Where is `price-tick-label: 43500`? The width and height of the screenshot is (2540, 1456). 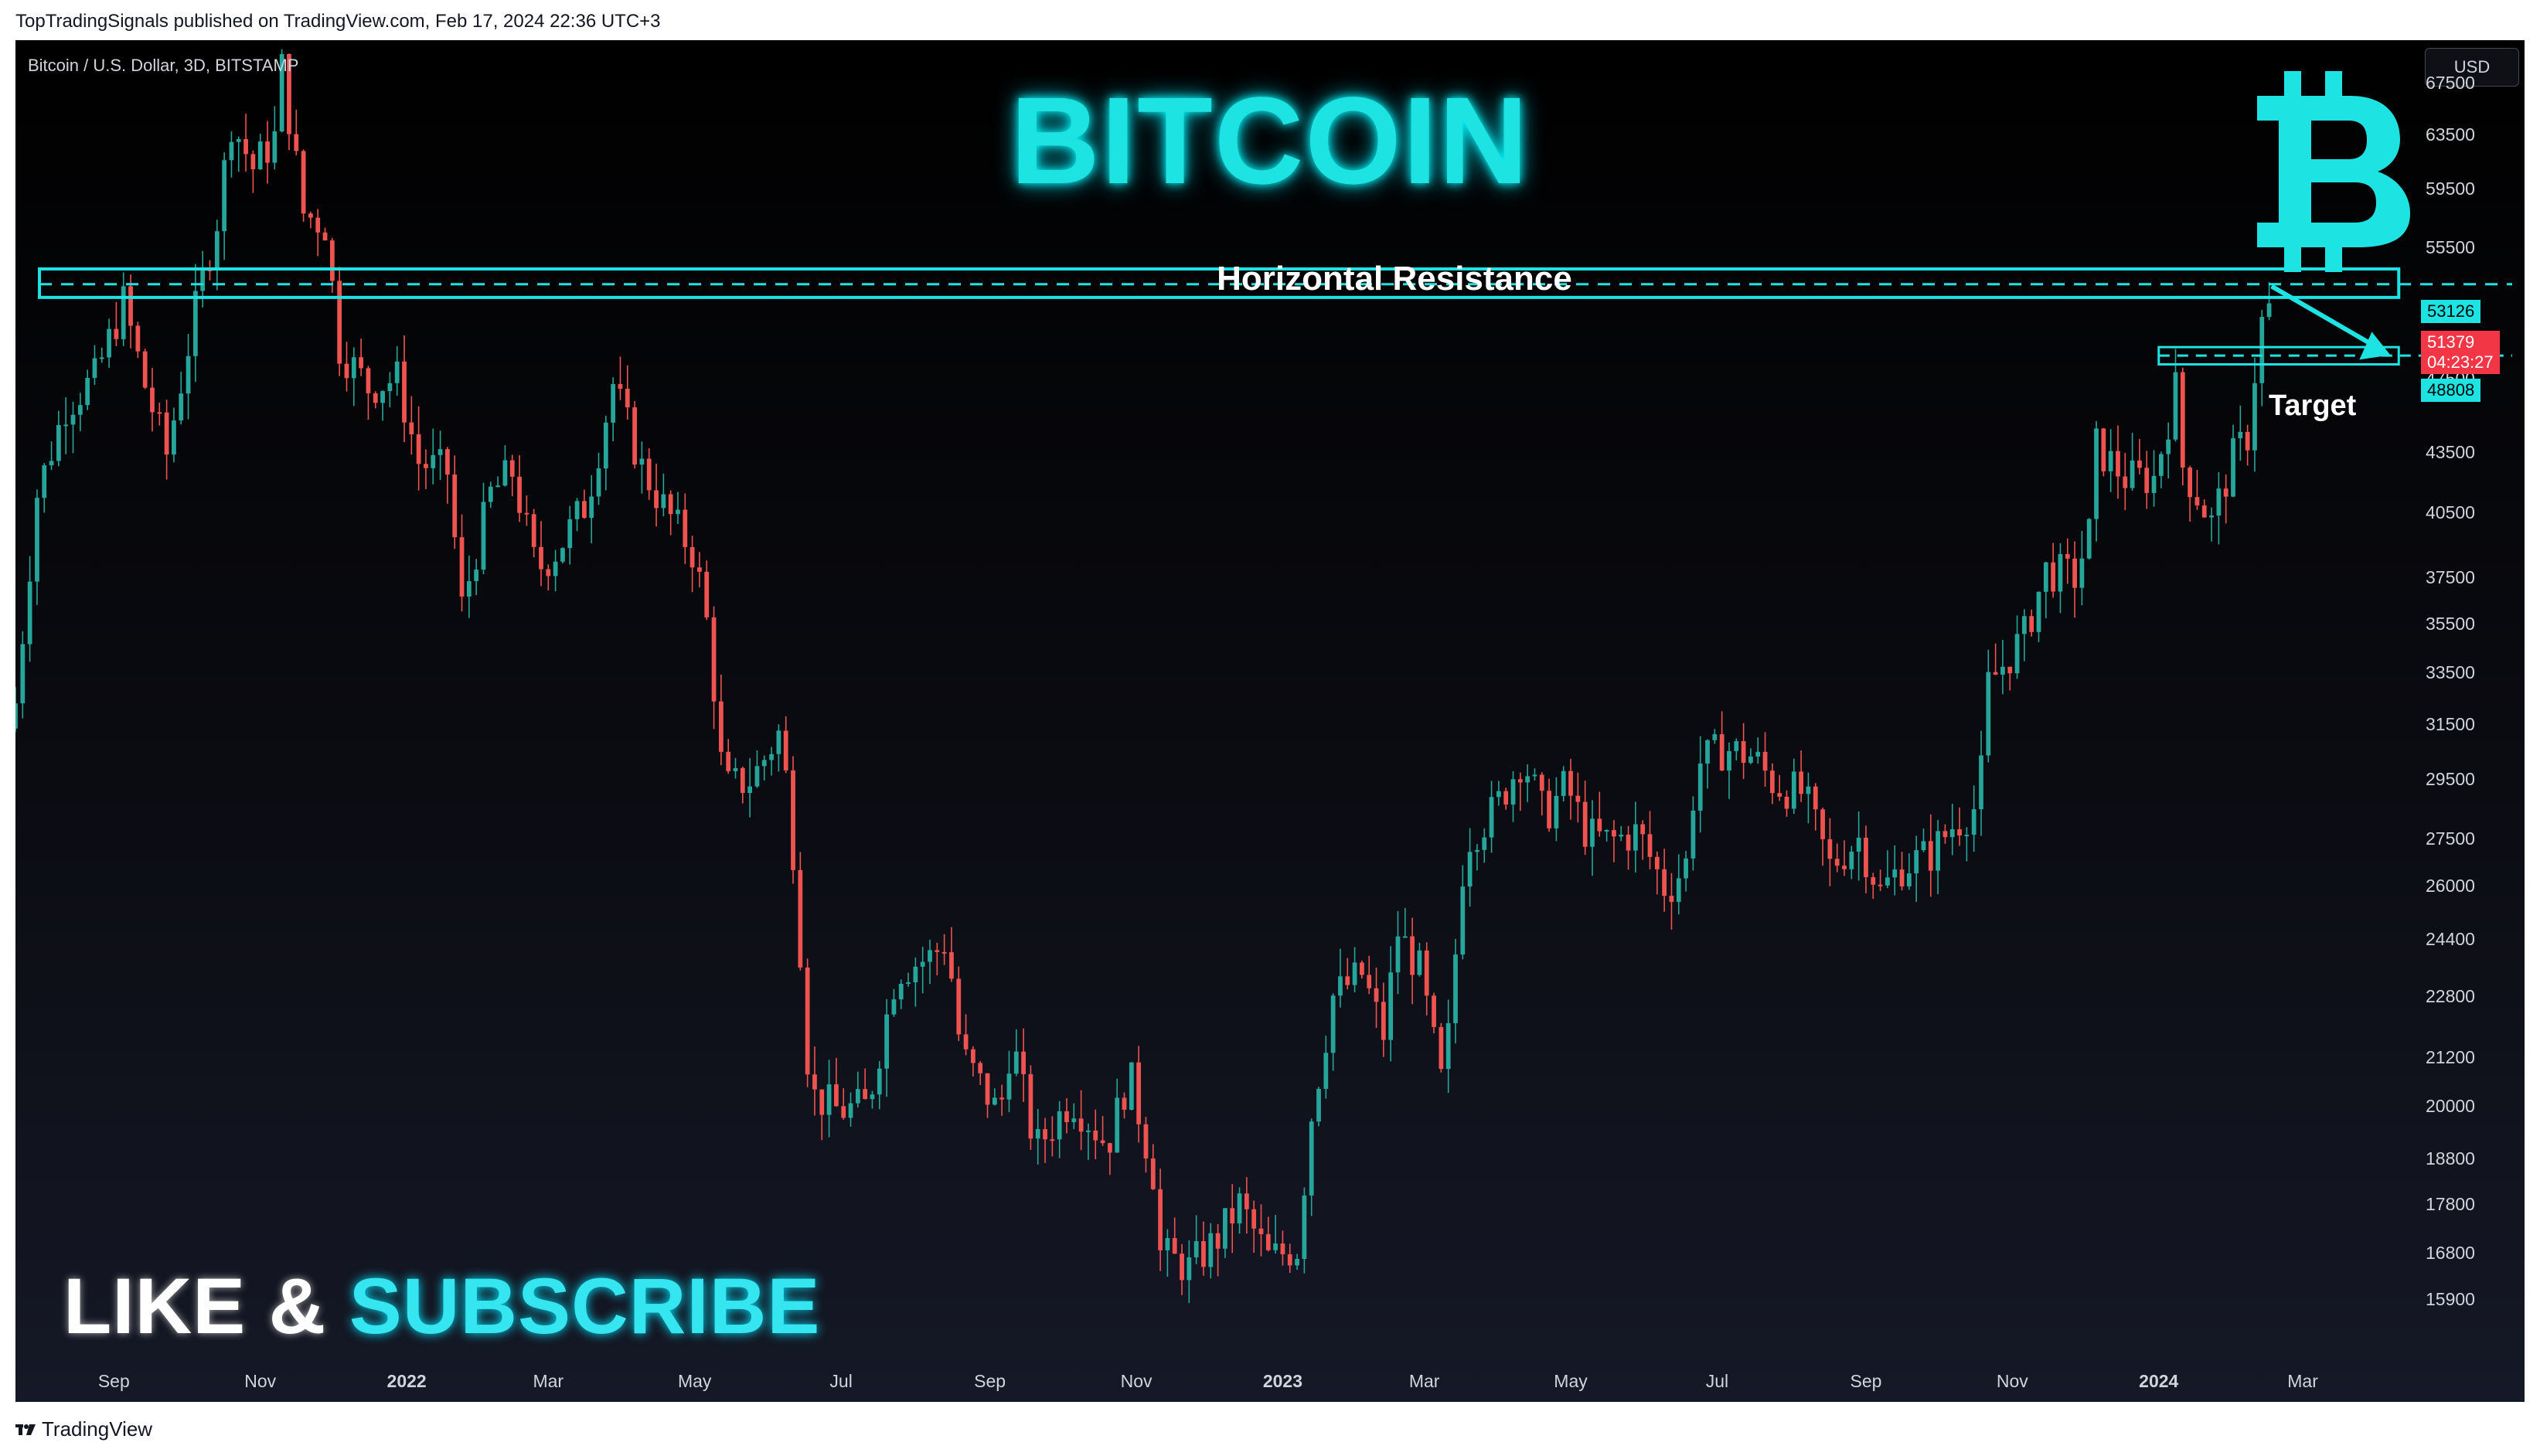 price-tick-label: 43500 is located at coordinates (2451, 453).